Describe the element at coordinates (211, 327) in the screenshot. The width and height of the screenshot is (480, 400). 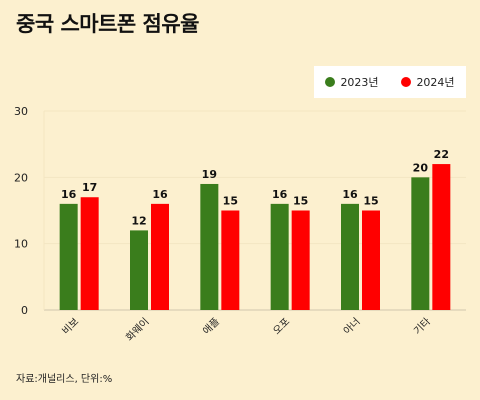
I see `x-tick-label-애플: 애플` at that location.